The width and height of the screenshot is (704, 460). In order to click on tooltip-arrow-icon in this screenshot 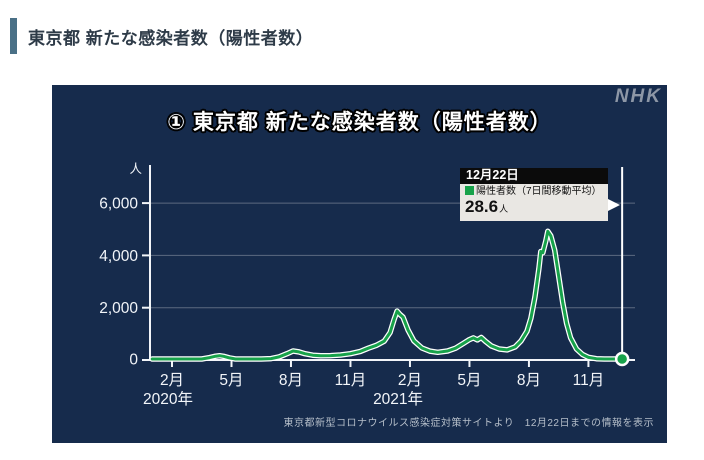, I will do `click(614, 205)`.